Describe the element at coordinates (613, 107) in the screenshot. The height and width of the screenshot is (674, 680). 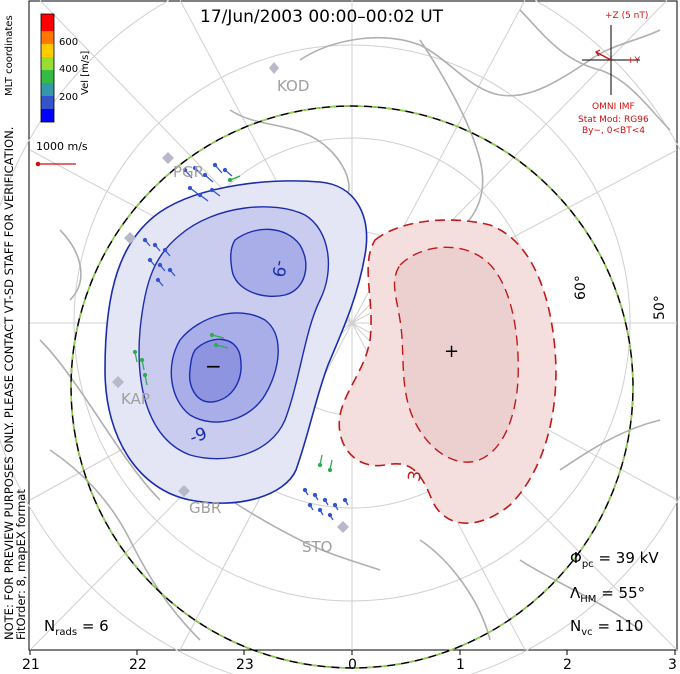
I see `imf-source: OMNI IMF` at that location.